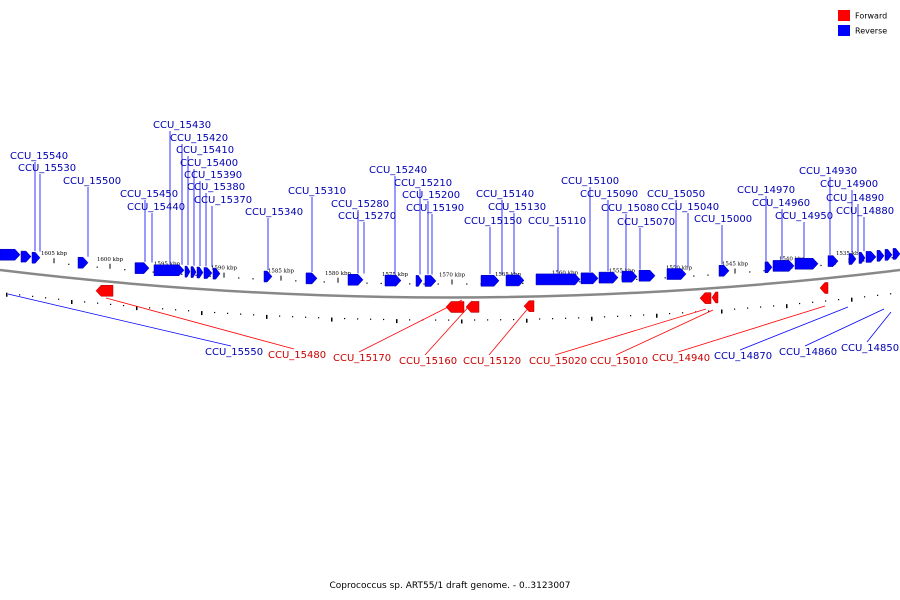  Describe the element at coordinates (690, 207) in the screenshot. I see `reverse-gene-label: CCU_15040` at that location.